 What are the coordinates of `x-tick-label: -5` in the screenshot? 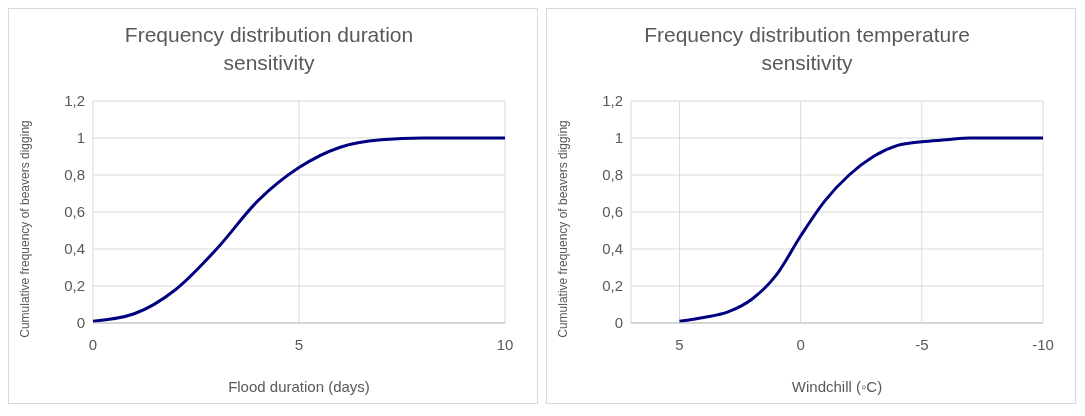 It's located at (922, 344).